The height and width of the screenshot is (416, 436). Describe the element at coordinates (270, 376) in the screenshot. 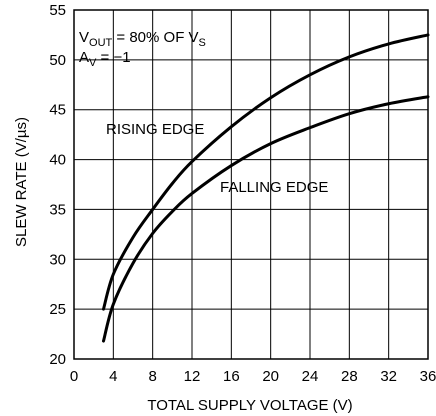

I see `x-tick-label-20: 20` at that location.